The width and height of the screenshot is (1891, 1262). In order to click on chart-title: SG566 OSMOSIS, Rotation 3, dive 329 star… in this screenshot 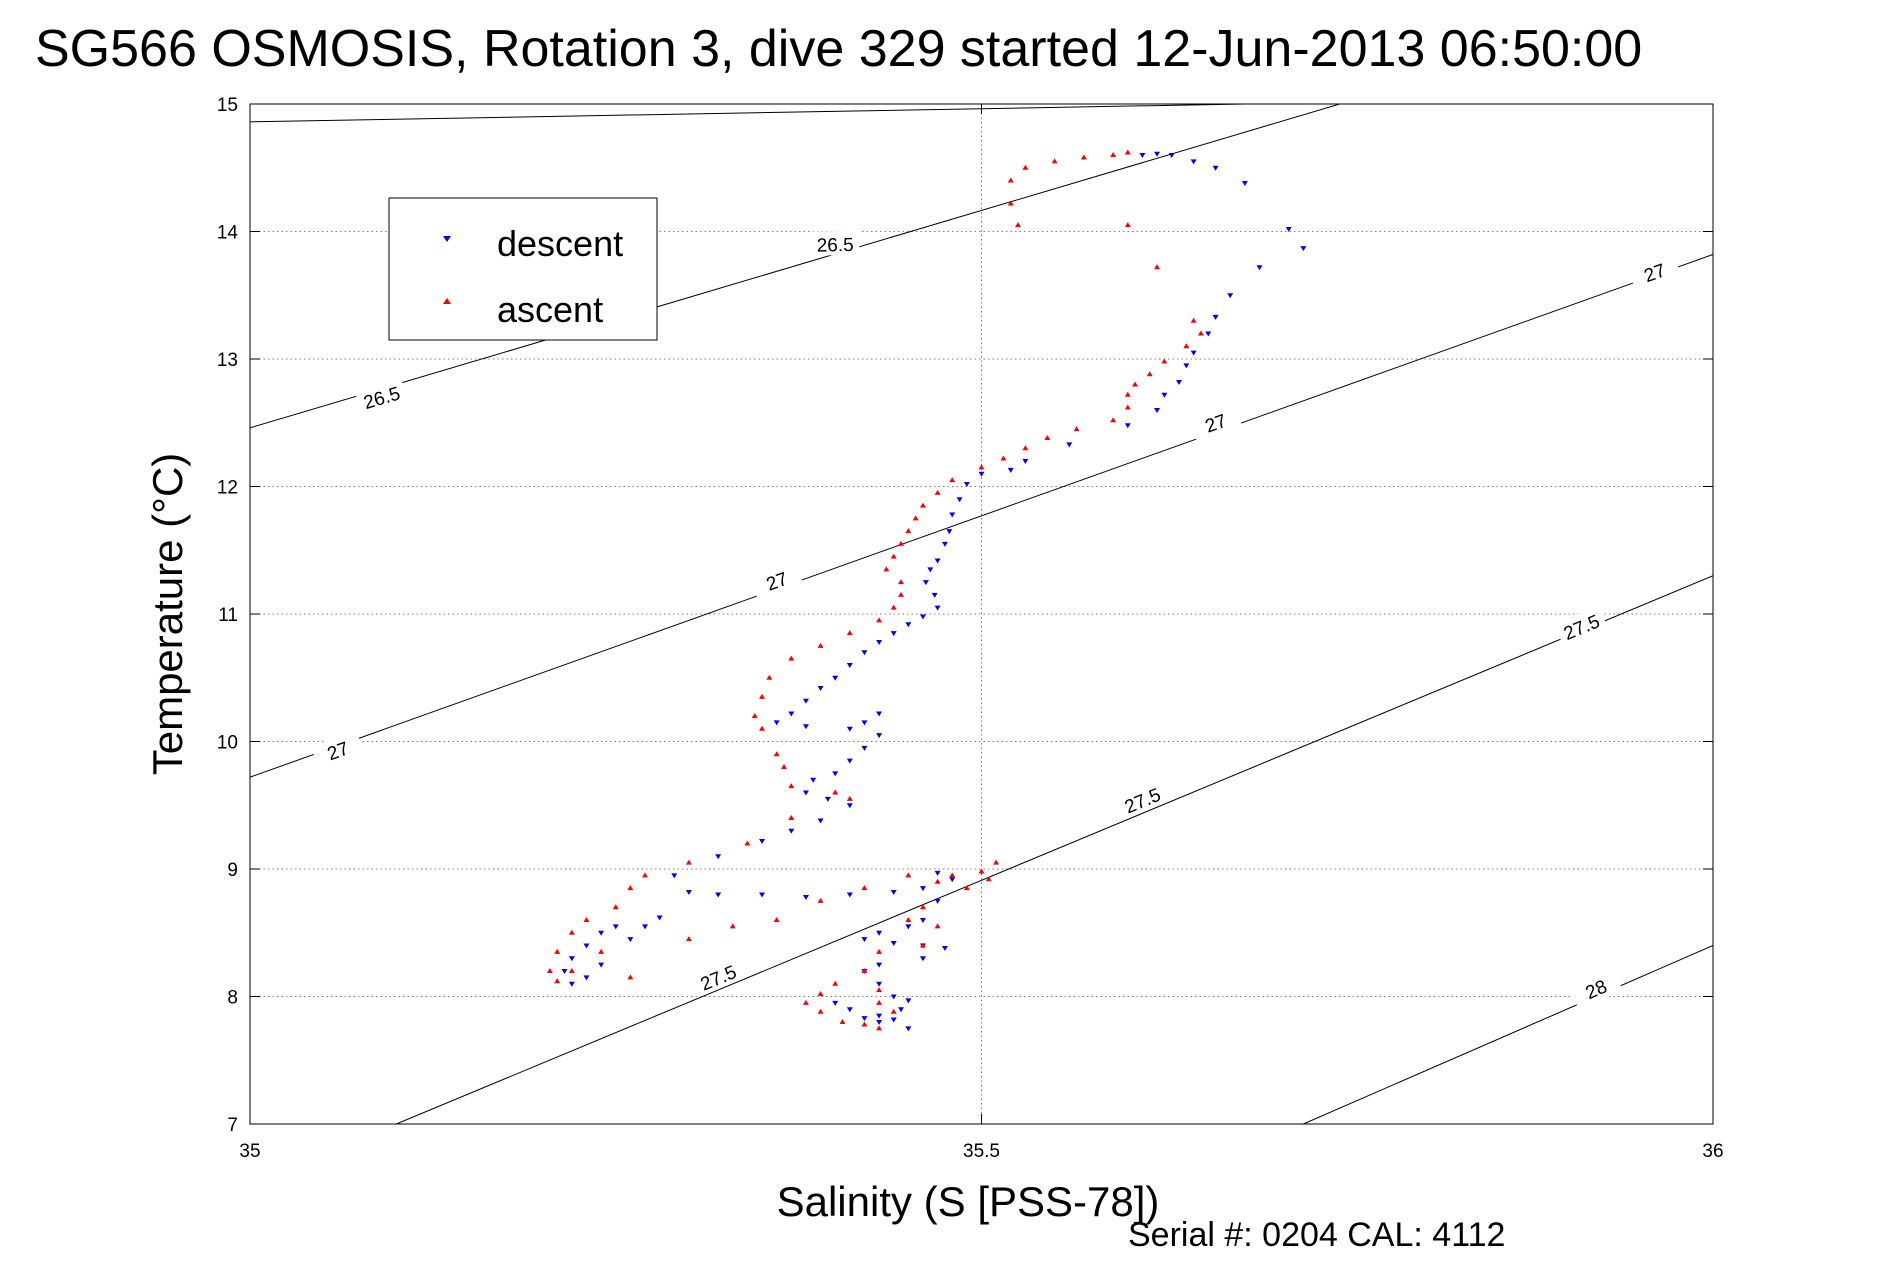, I will do `click(838, 49)`.